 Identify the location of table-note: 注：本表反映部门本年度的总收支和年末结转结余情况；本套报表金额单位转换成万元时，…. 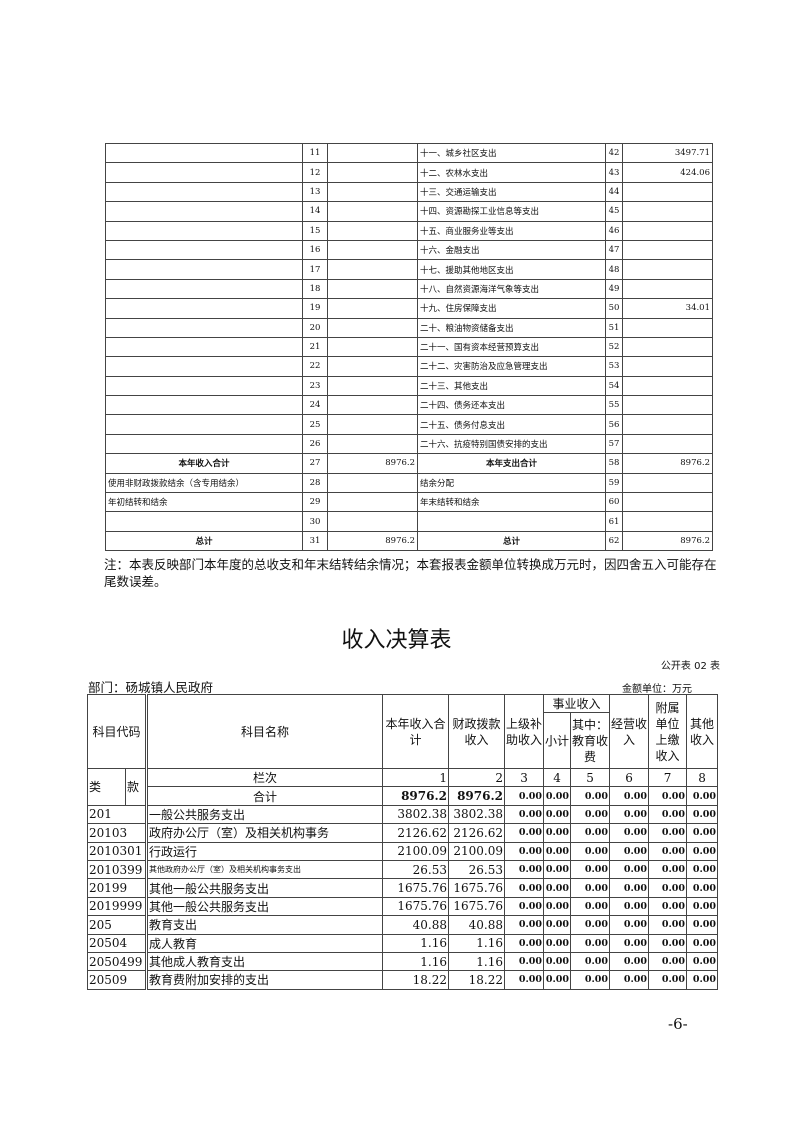
(410, 573).